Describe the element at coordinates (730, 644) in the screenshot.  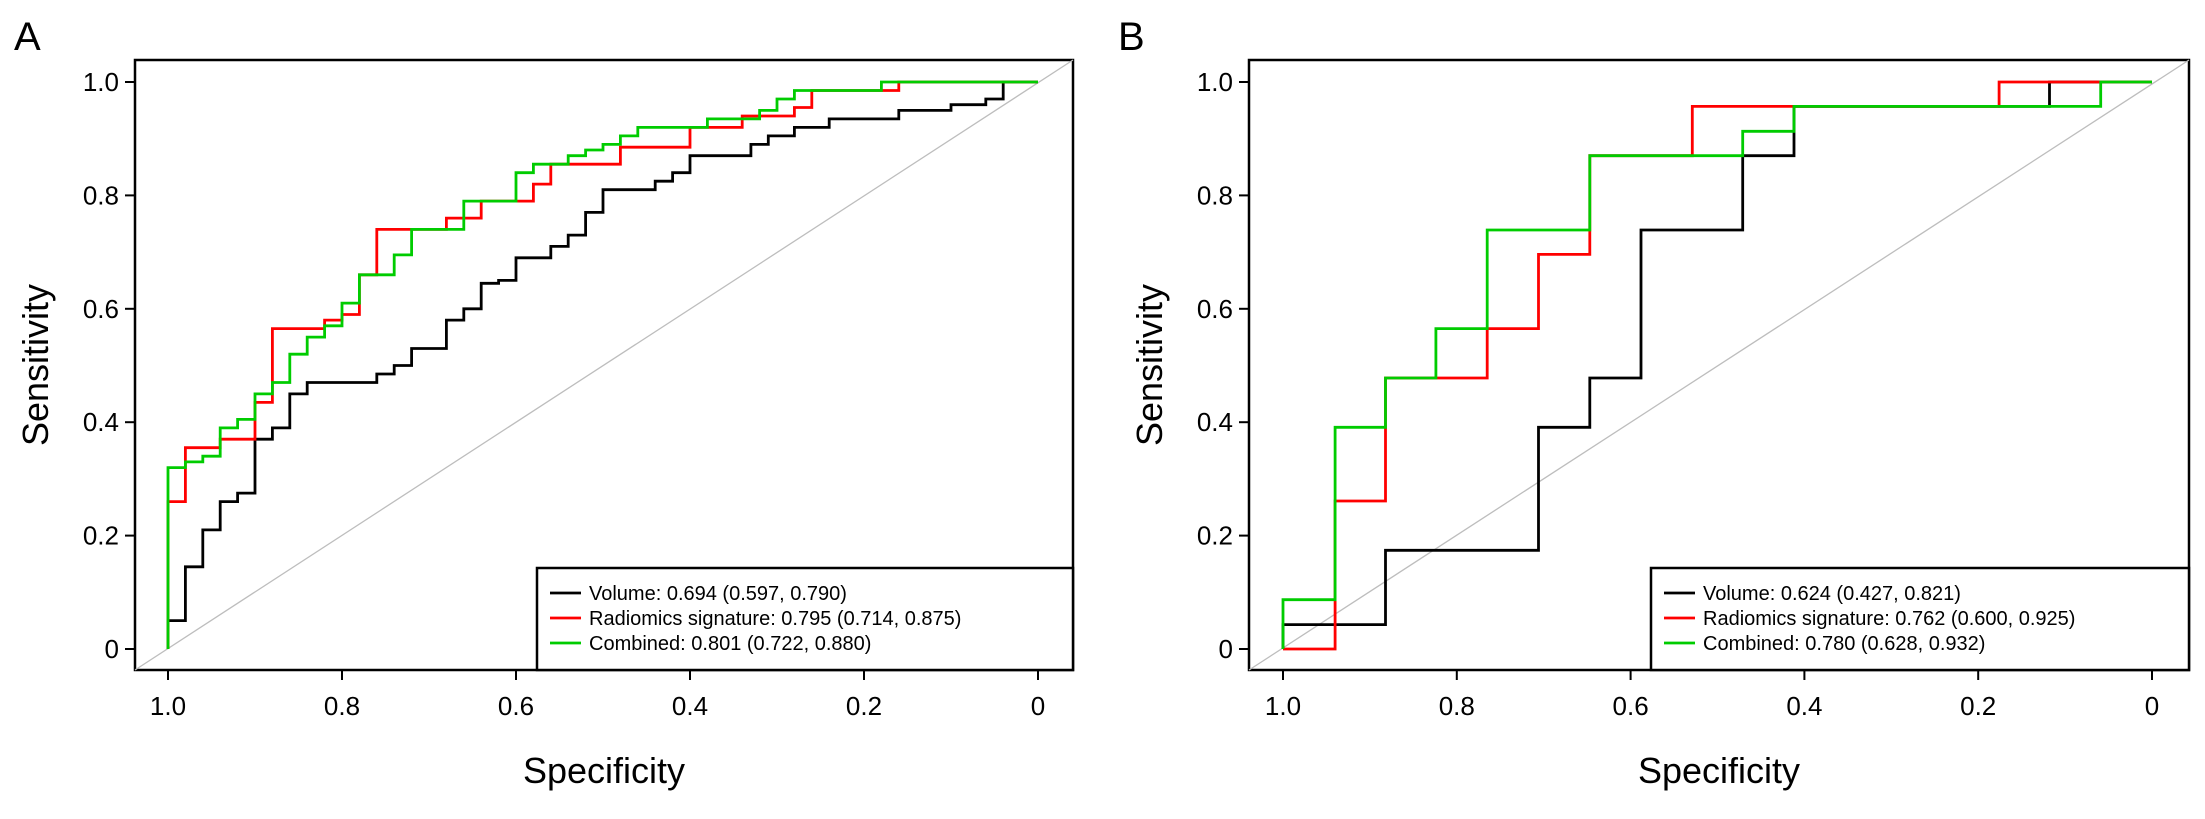
I see `legend-entry: Combined: 0.801 (0.722, 0.880)` at that location.